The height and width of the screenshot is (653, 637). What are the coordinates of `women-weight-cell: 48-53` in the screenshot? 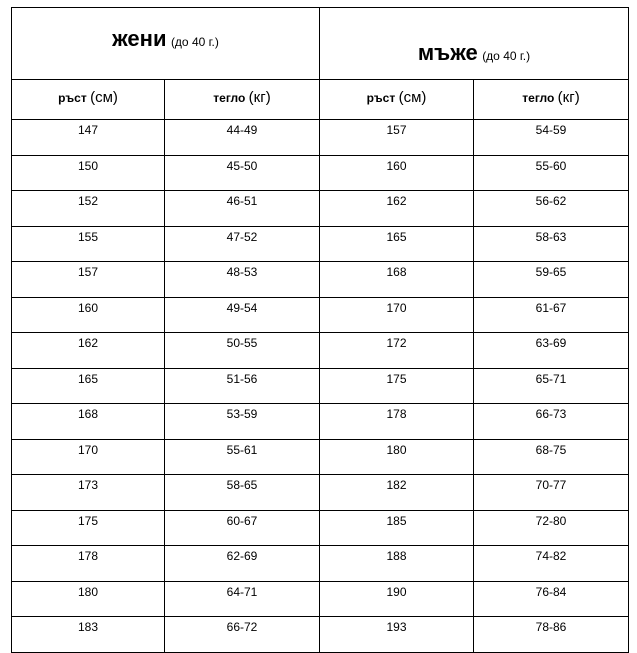 It's located at (242, 279).